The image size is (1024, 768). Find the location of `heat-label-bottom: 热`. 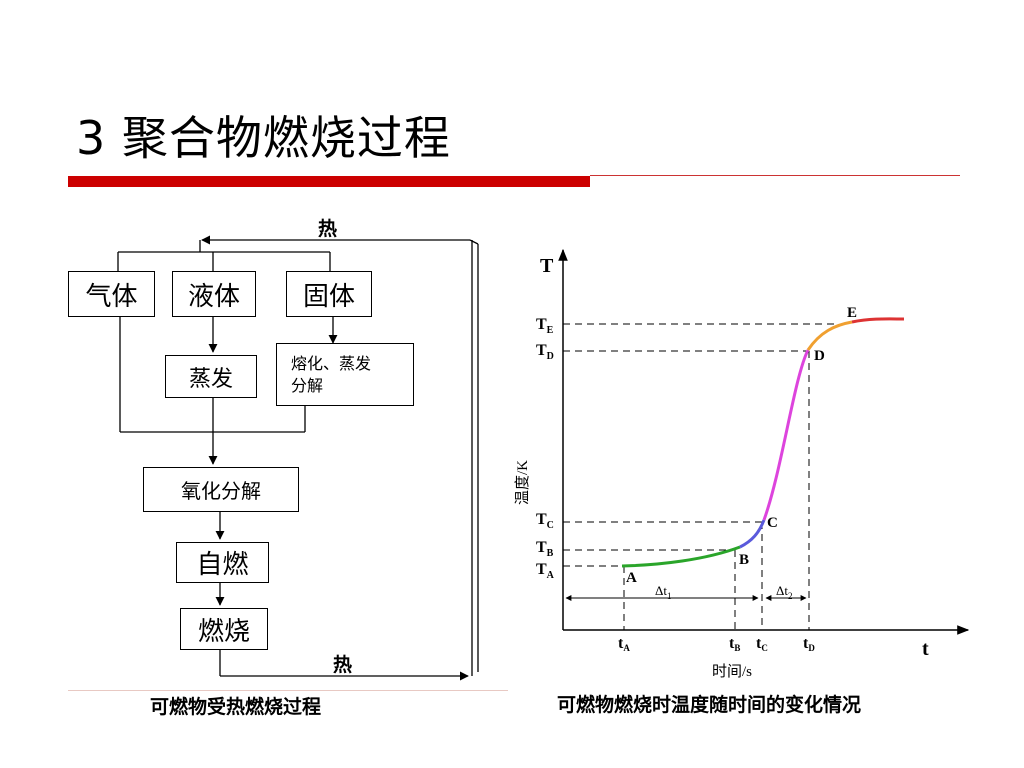

heat-label-bottom: 热 is located at coordinates (343, 665).